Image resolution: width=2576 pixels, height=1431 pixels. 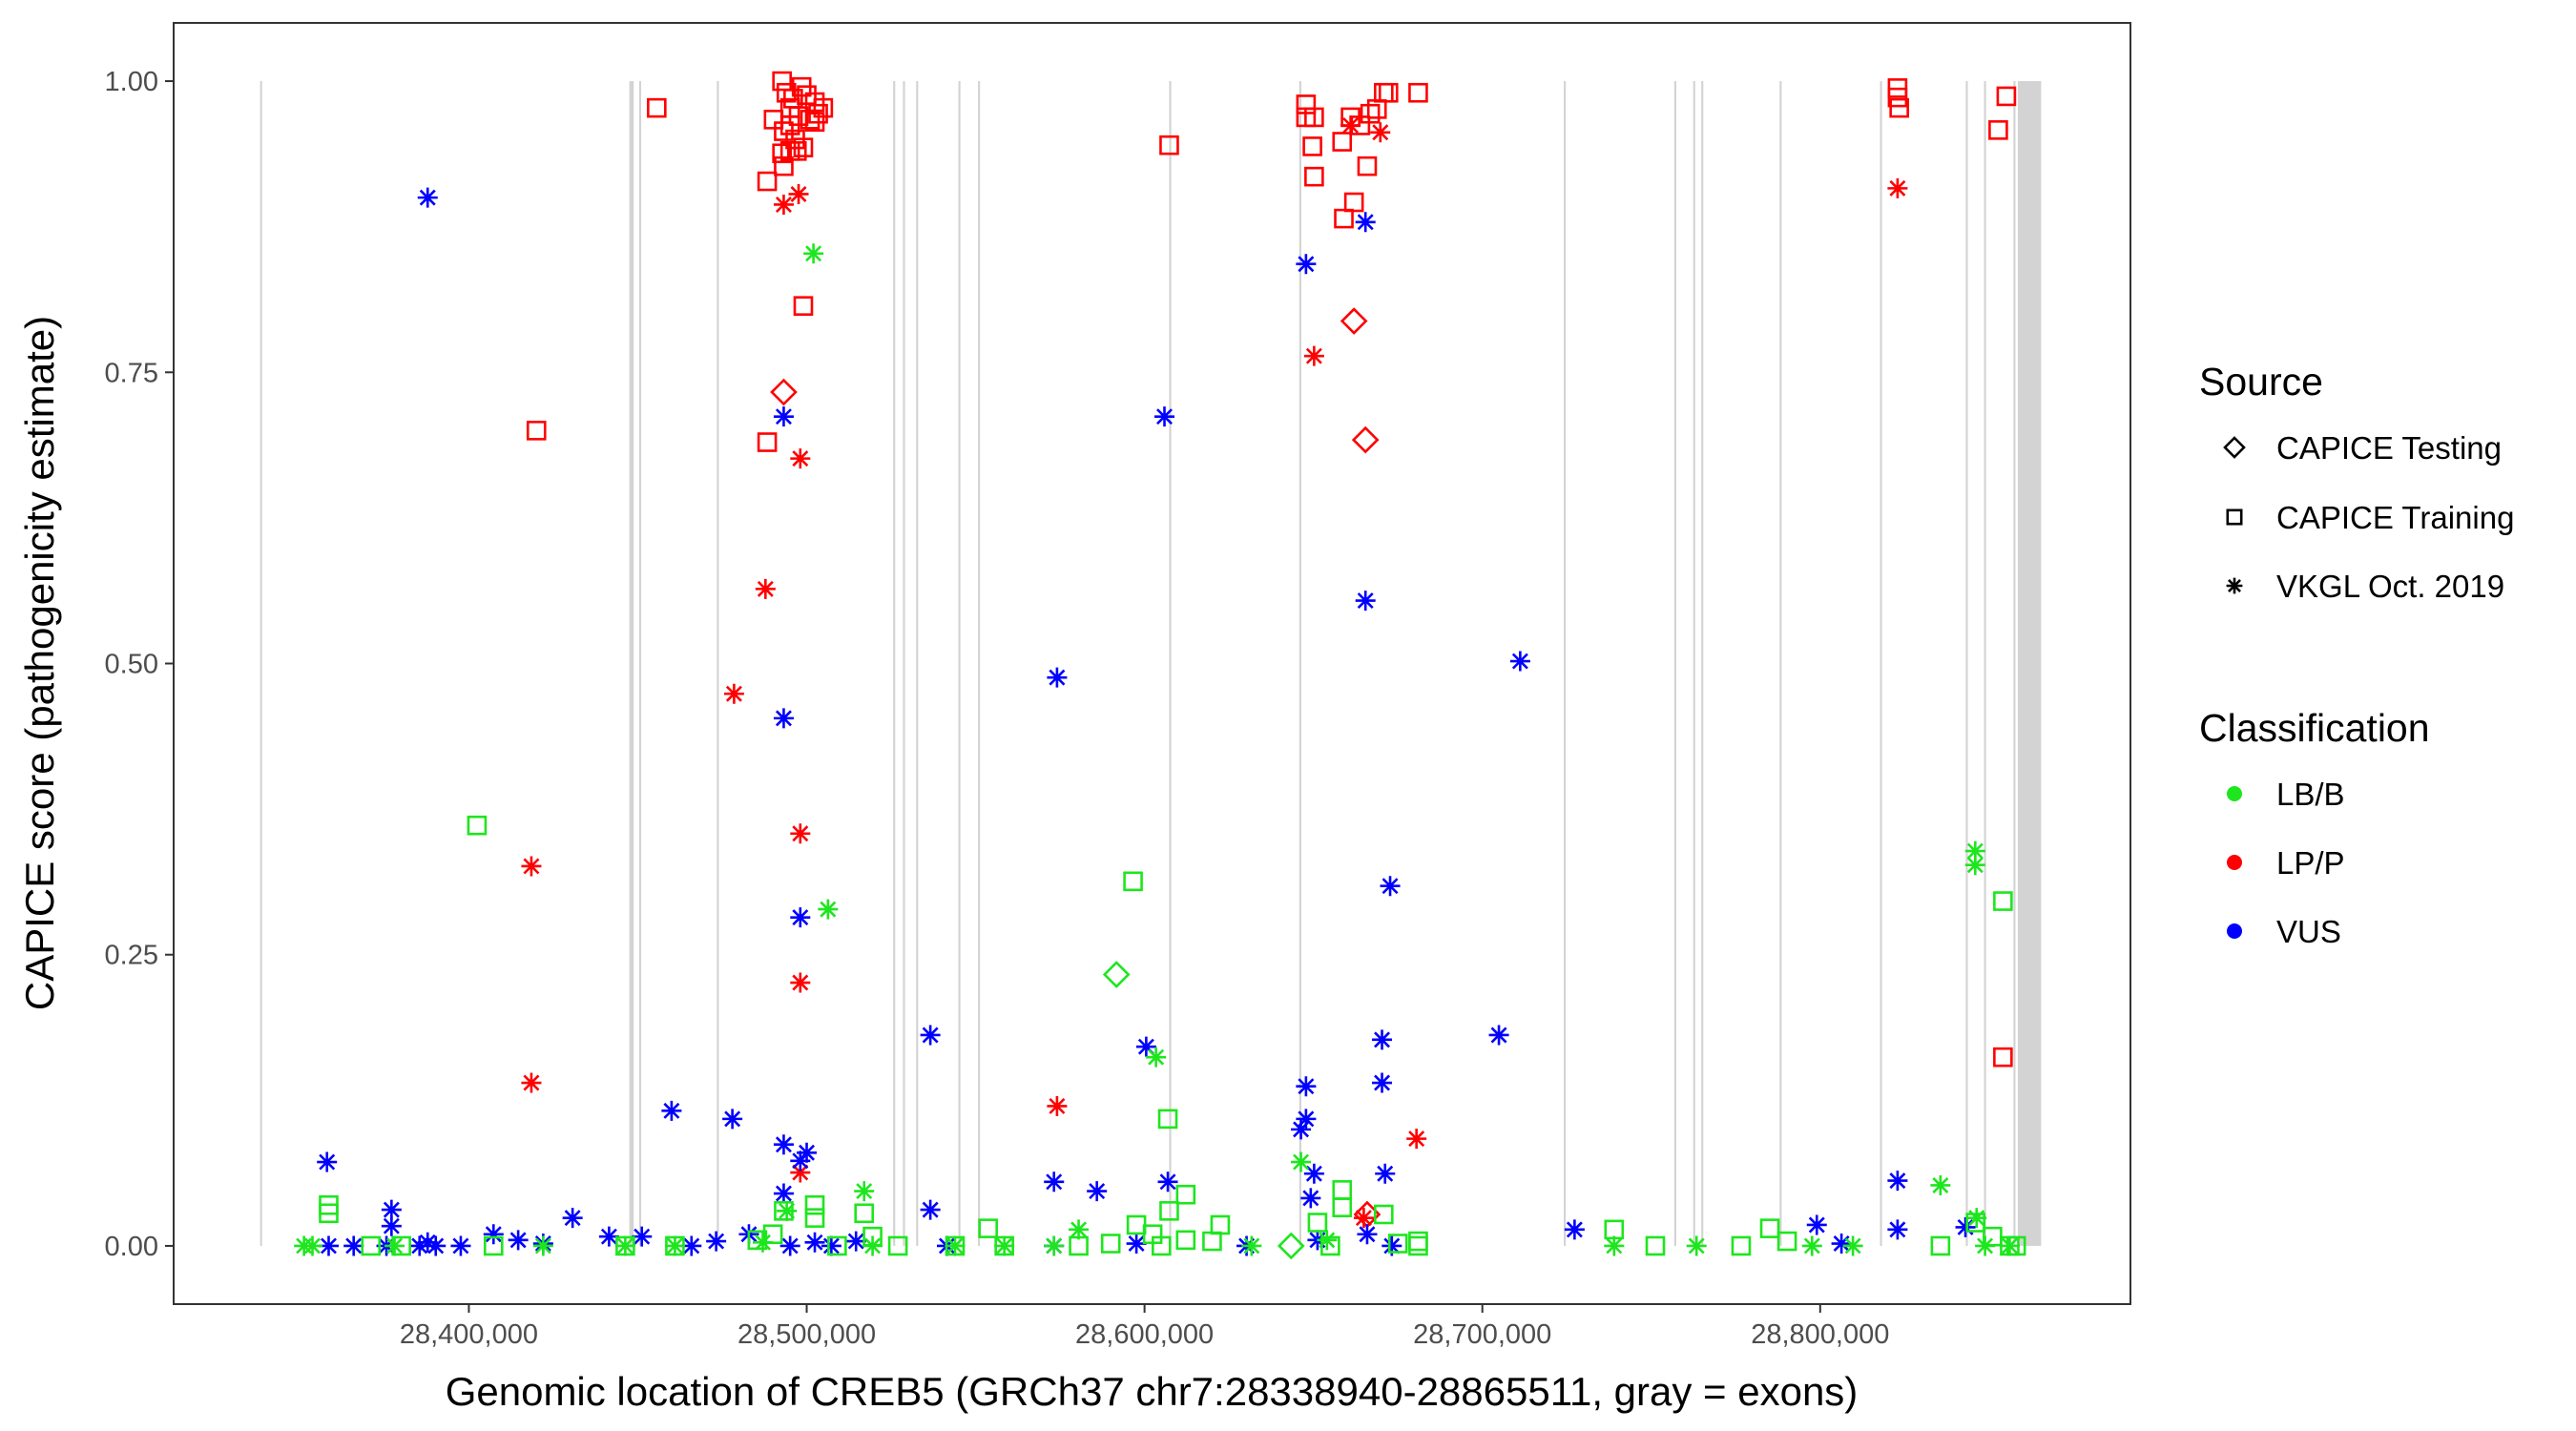 What do you see at coordinates (131, 665) in the screenshot?
I see `y-tick-label: 0.50` at bounding box center [131, 665].